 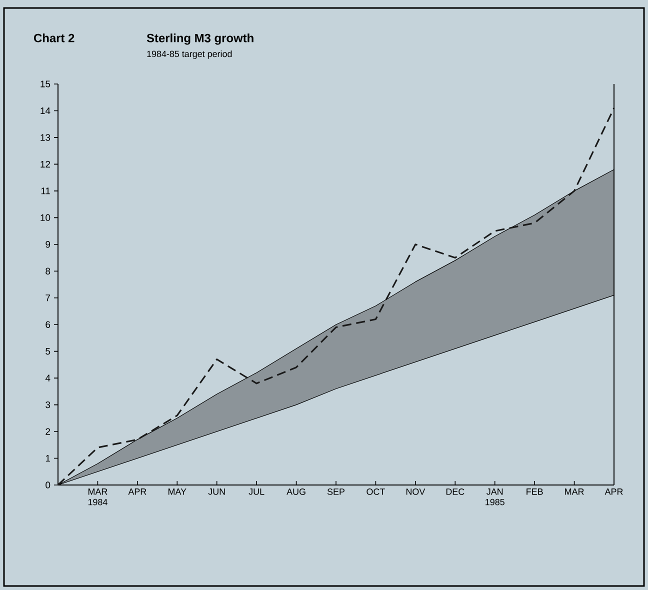 What do you see at coordinates (45, 137) in the screenshot?
I see `y-tick-label: 13` at bounding box center [45, 137].